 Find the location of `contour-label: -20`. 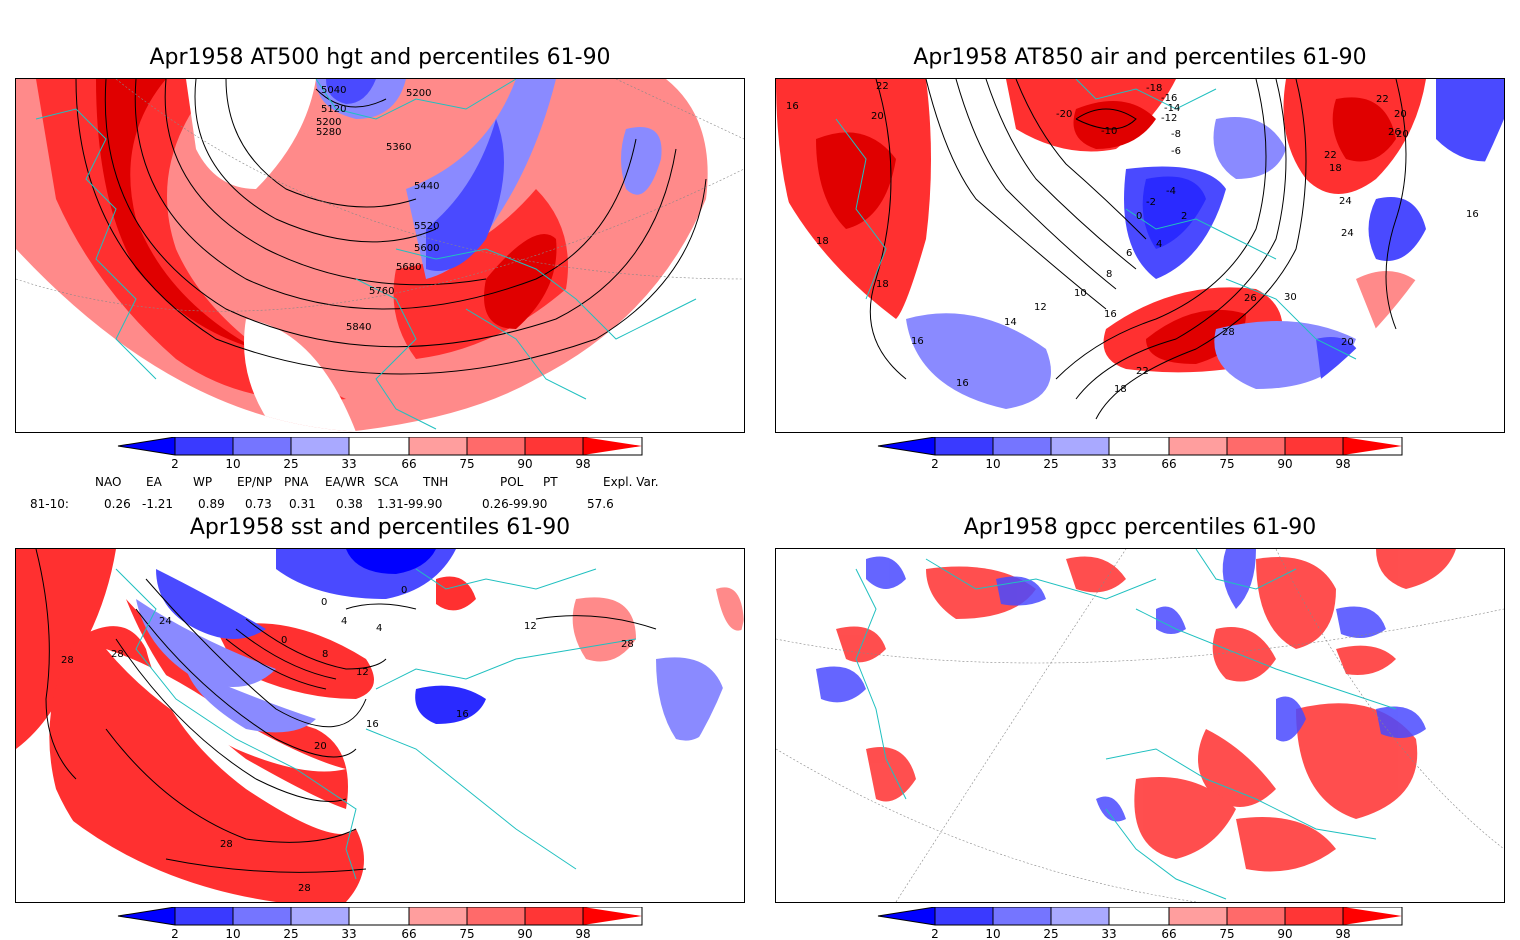

contour-label: -20 is located at coordinates (1064, 114).